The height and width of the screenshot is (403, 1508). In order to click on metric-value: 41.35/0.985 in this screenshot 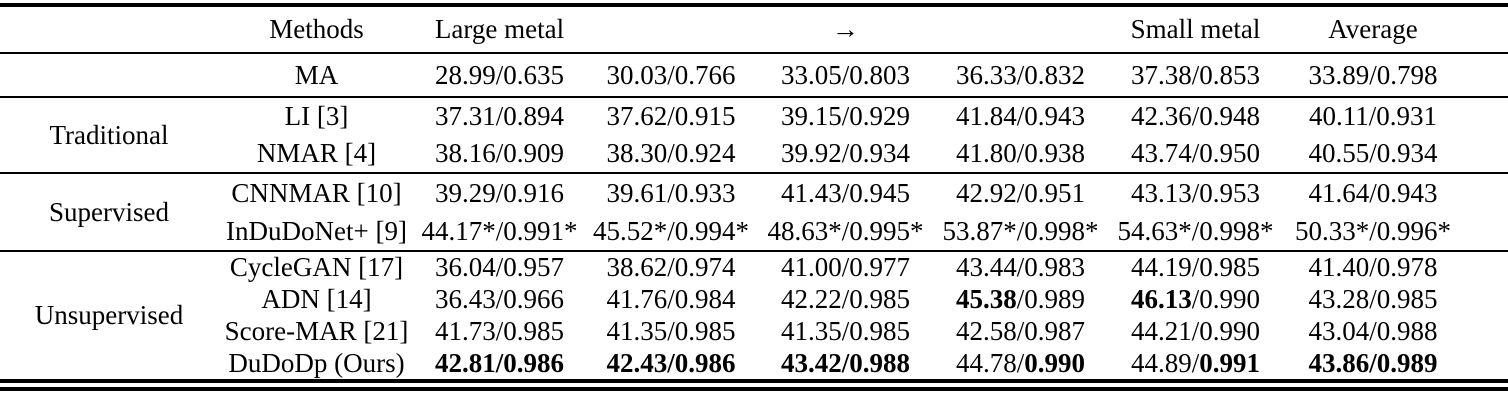, I will do `click(845, 331)`.